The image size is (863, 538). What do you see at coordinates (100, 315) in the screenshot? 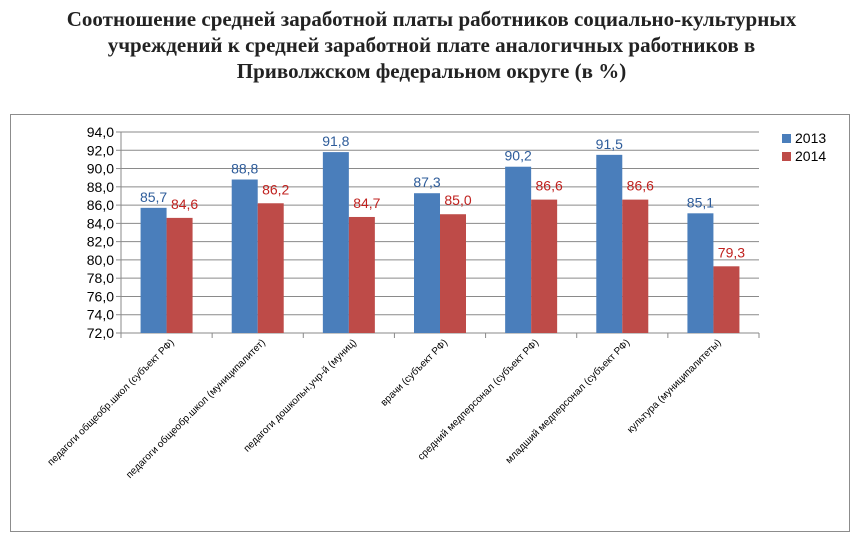
I see `y-tick-label: 74,0` at bounding box center [100, 315].